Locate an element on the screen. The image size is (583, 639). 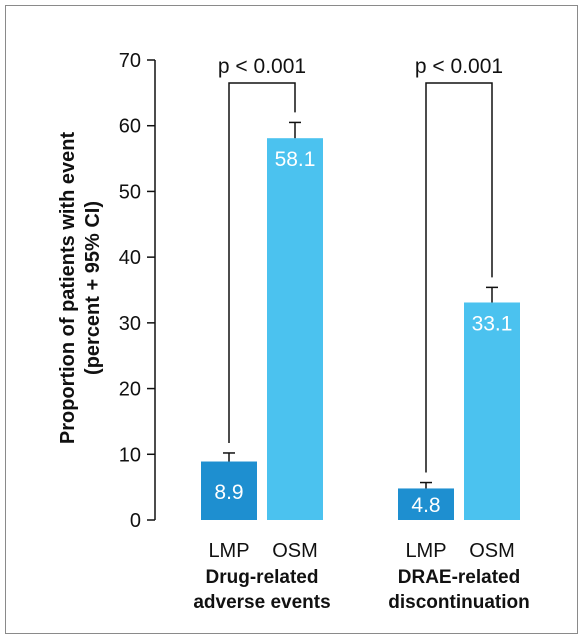
y-tick-label: 70 is located at coordinates (130, 61).